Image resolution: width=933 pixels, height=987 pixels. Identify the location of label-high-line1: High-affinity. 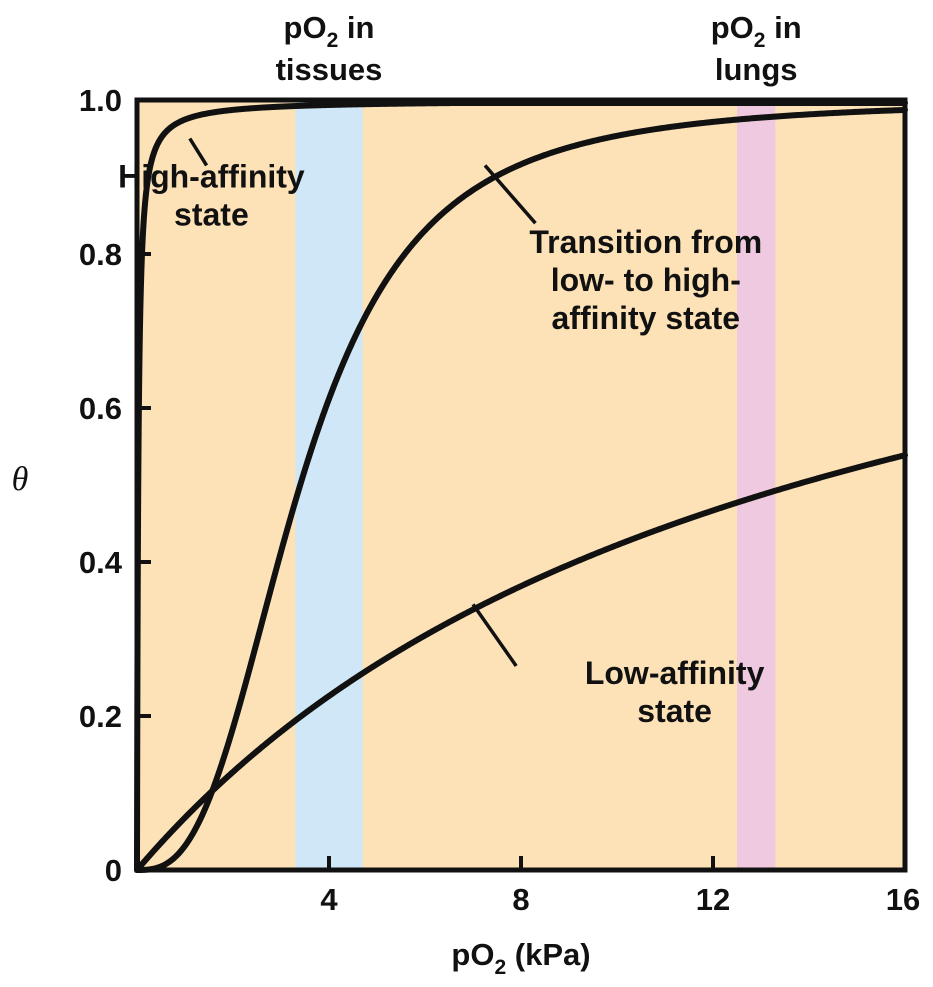
(211, 176).